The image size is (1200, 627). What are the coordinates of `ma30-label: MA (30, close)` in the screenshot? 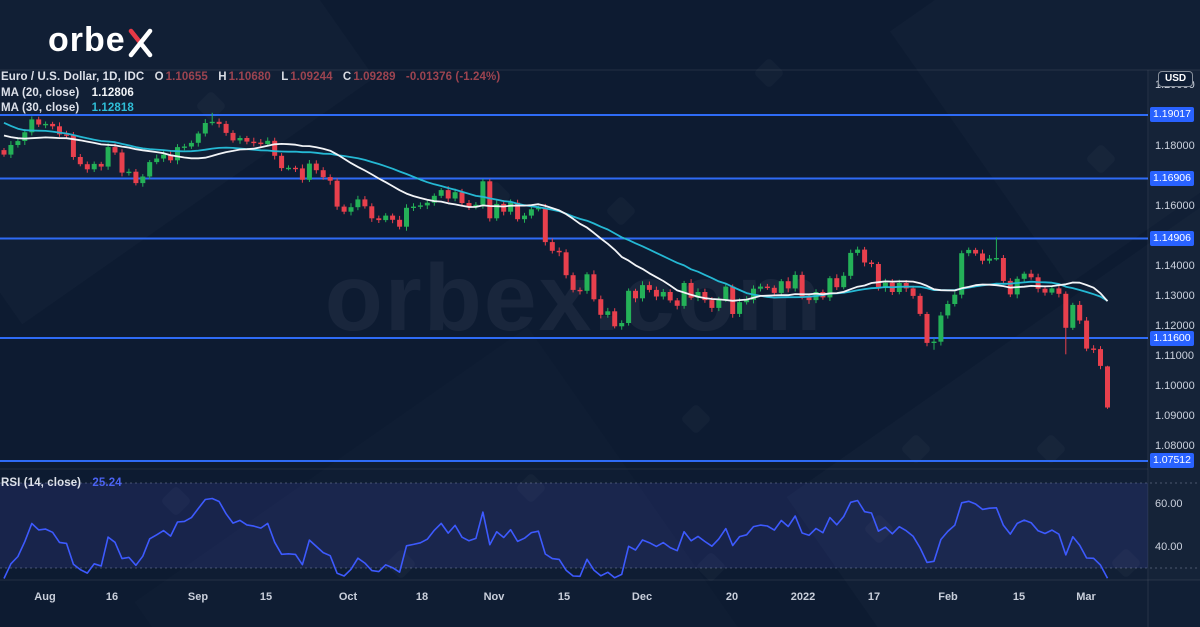 It's located at (40, 108).